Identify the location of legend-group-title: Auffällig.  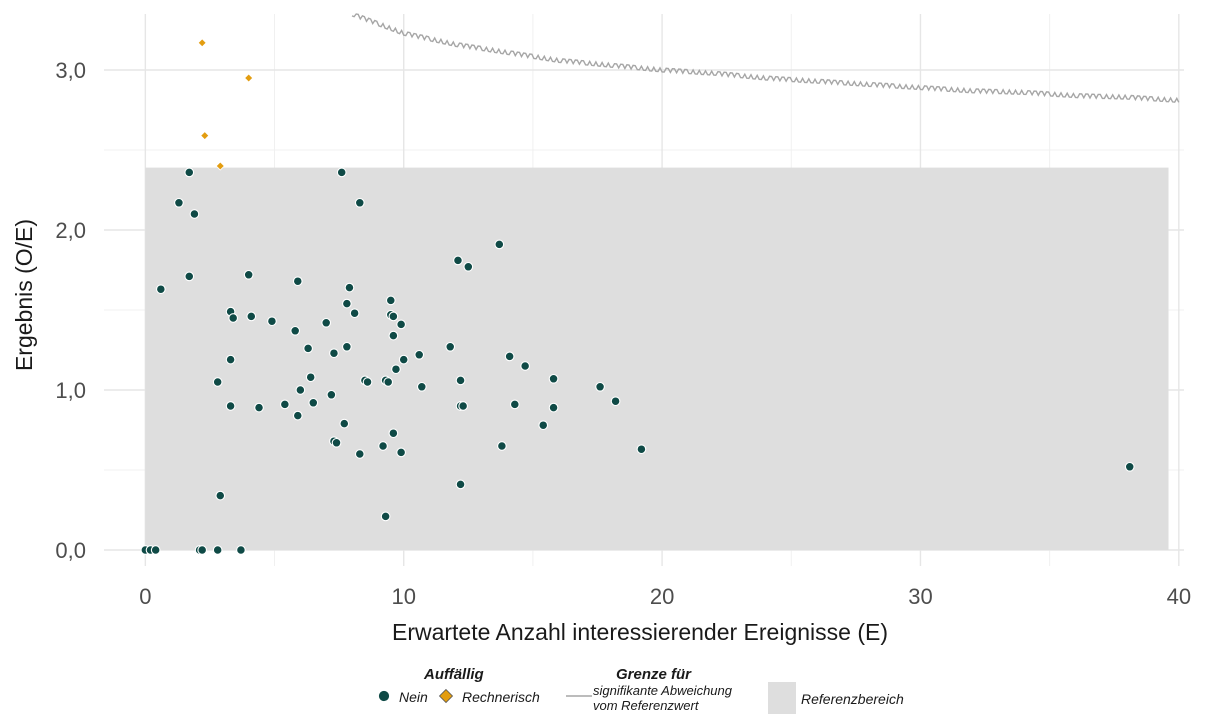
(454, 674).